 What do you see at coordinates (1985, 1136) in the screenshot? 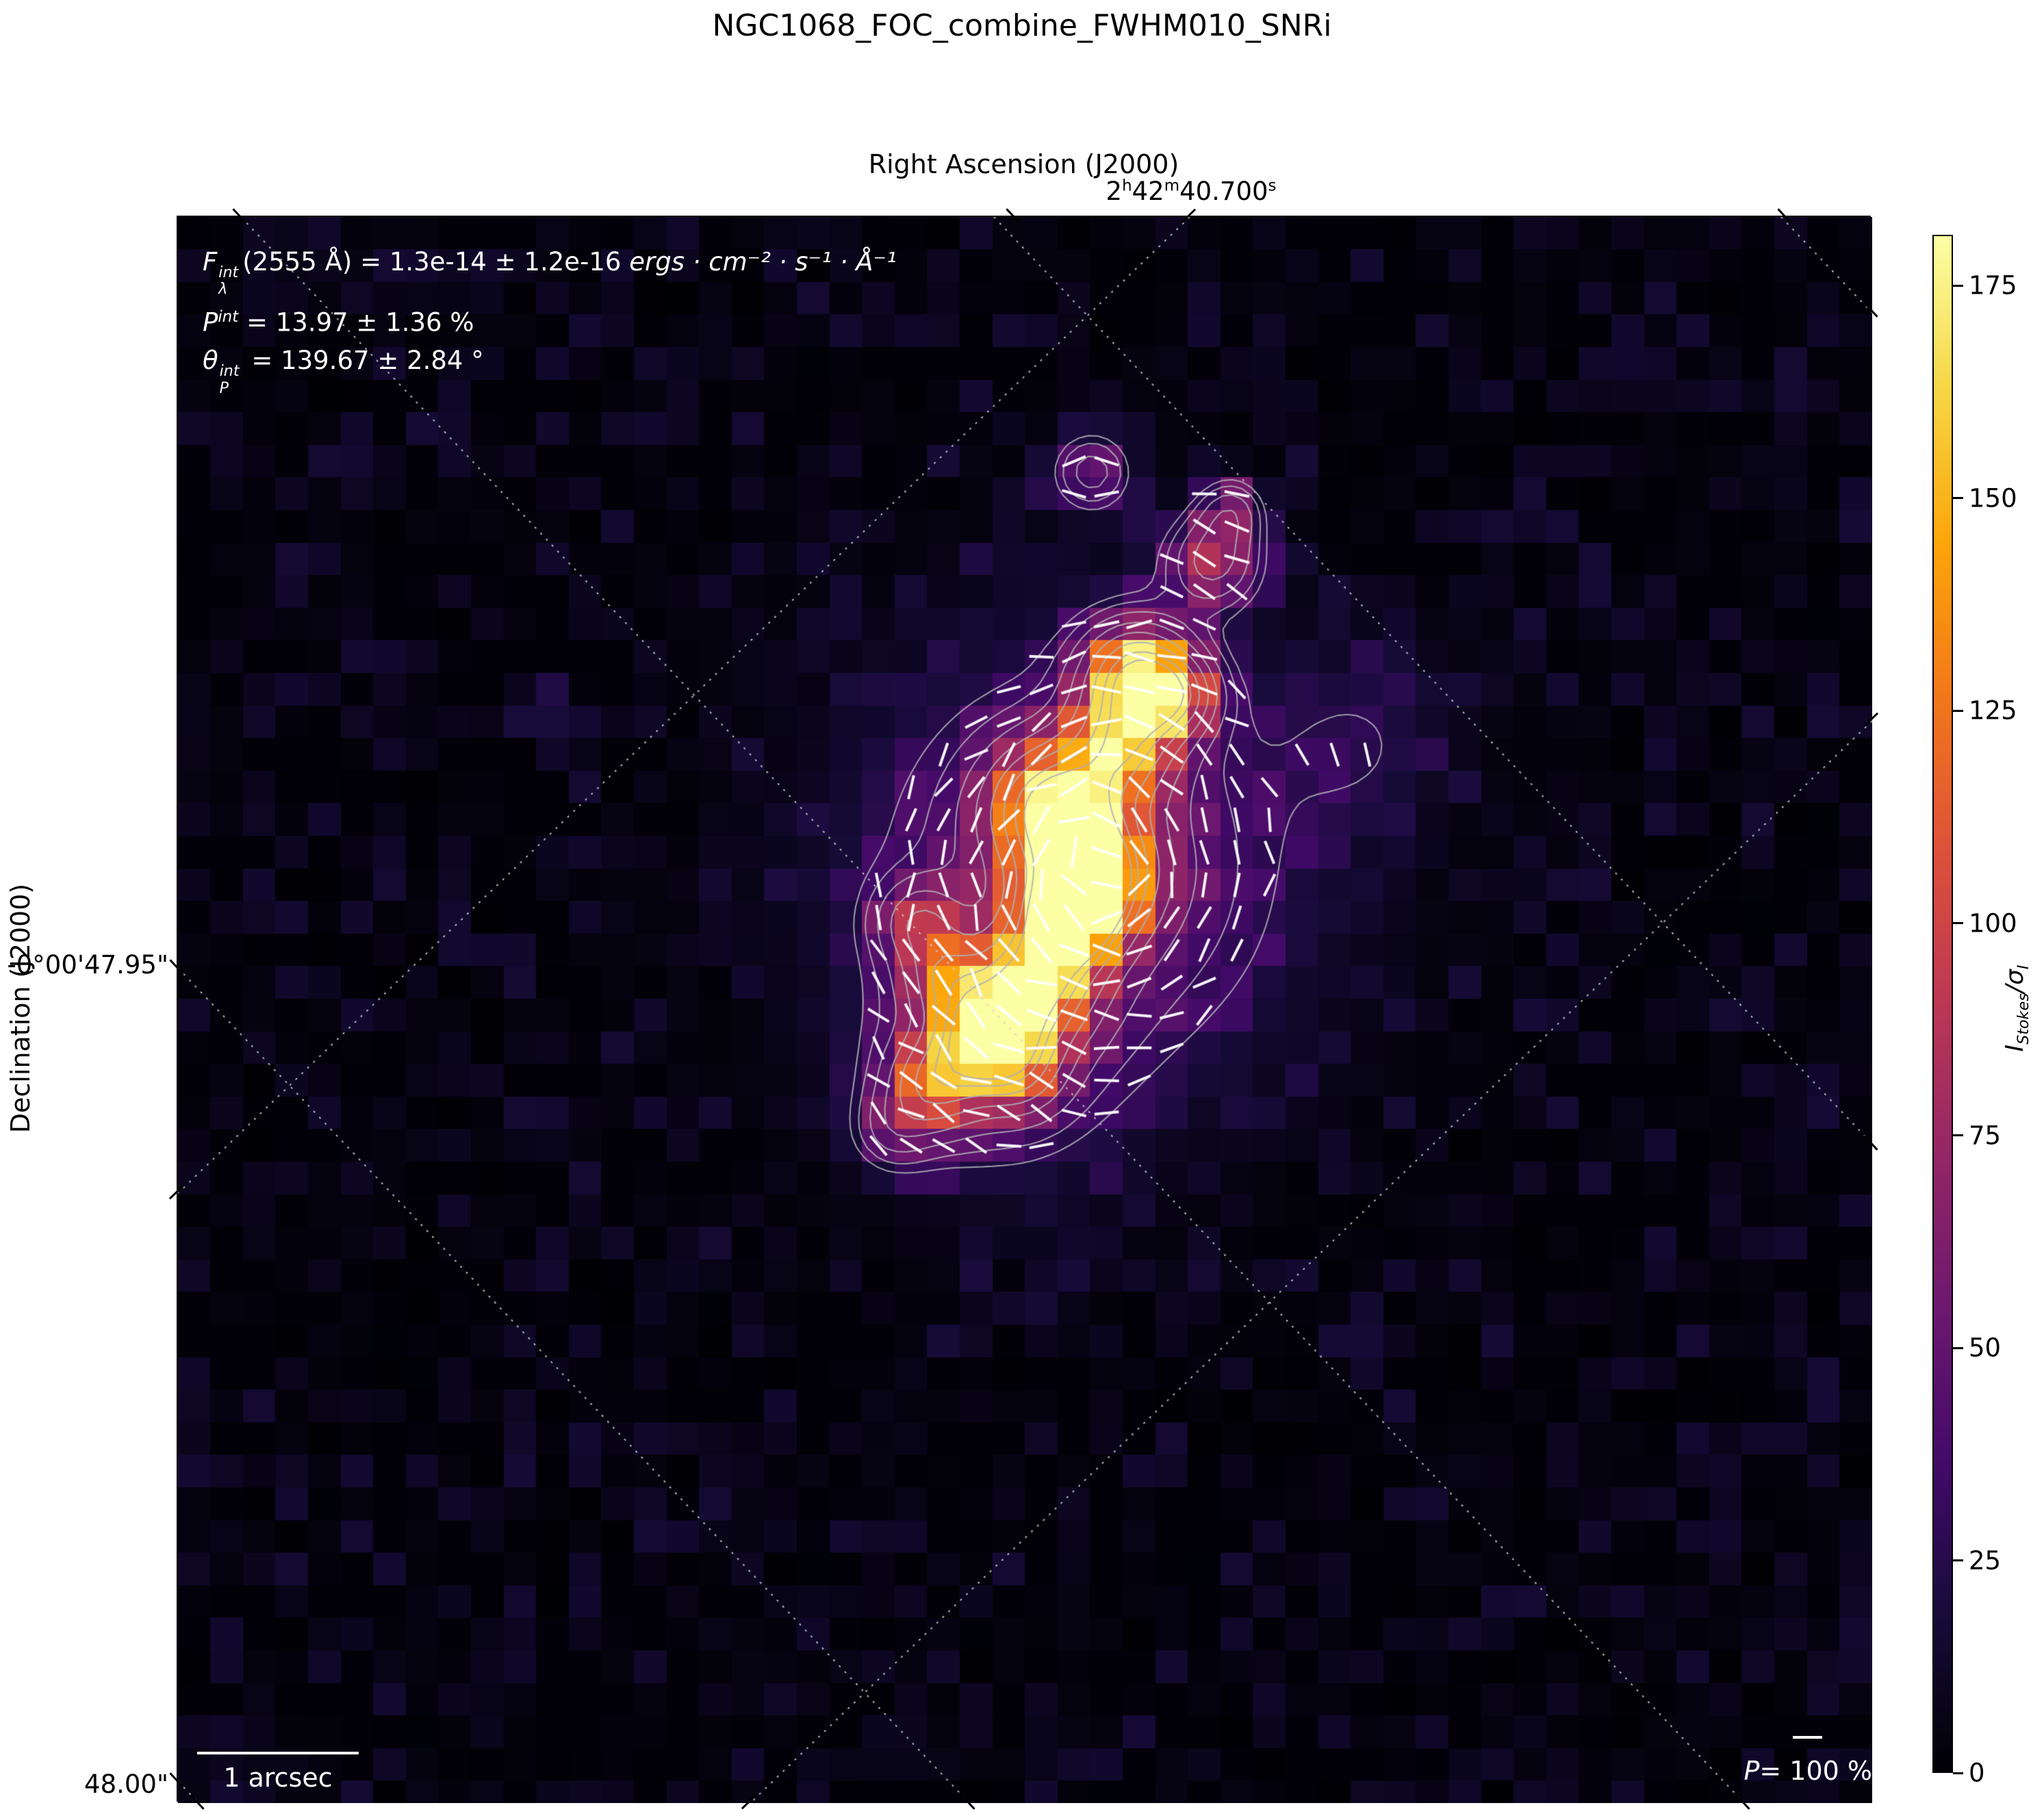
I see `colorbar-tick-label: 75` at bounding box center [1985, 1136].